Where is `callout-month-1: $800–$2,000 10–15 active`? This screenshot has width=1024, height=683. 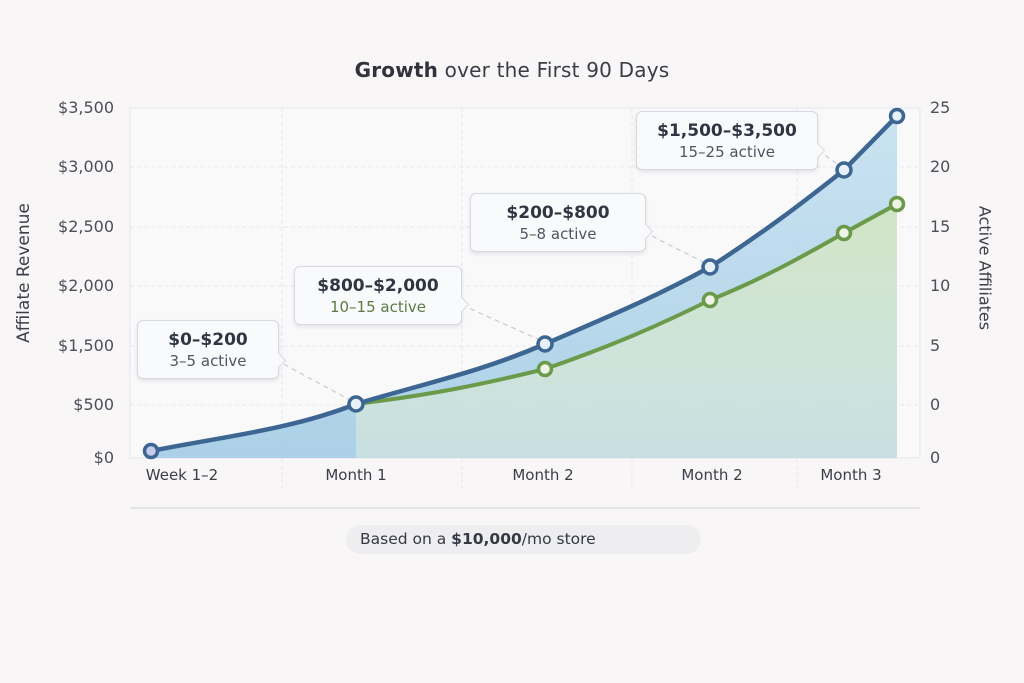 callout-month-1: $800–$2,000 10–15 active is located at coordinates (382, 295).